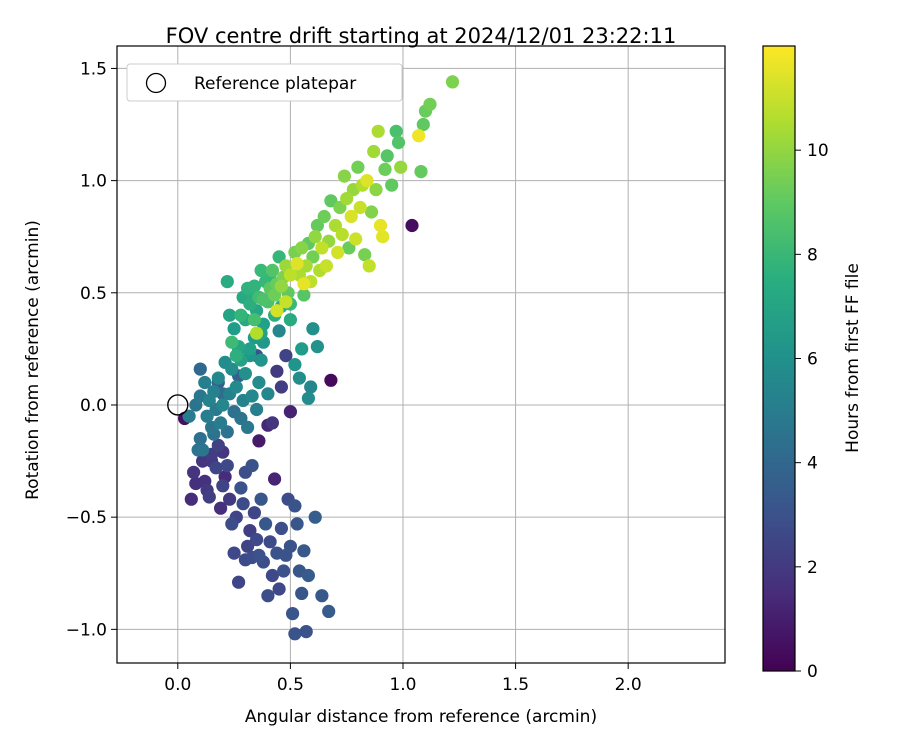 The width and height of the screenshot is (900, 750). What do you see at coordinates (818, 151) in the screenshot?
I see `colorbar-tick-label: 10` at bounding box center [818, 151].